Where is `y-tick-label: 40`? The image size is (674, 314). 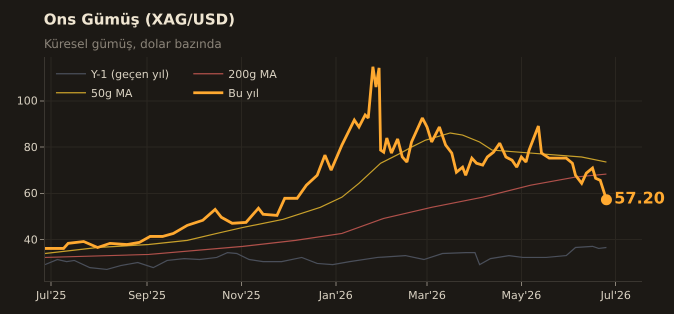
y-tick-label: 40 is located at coordinates (31, 239).